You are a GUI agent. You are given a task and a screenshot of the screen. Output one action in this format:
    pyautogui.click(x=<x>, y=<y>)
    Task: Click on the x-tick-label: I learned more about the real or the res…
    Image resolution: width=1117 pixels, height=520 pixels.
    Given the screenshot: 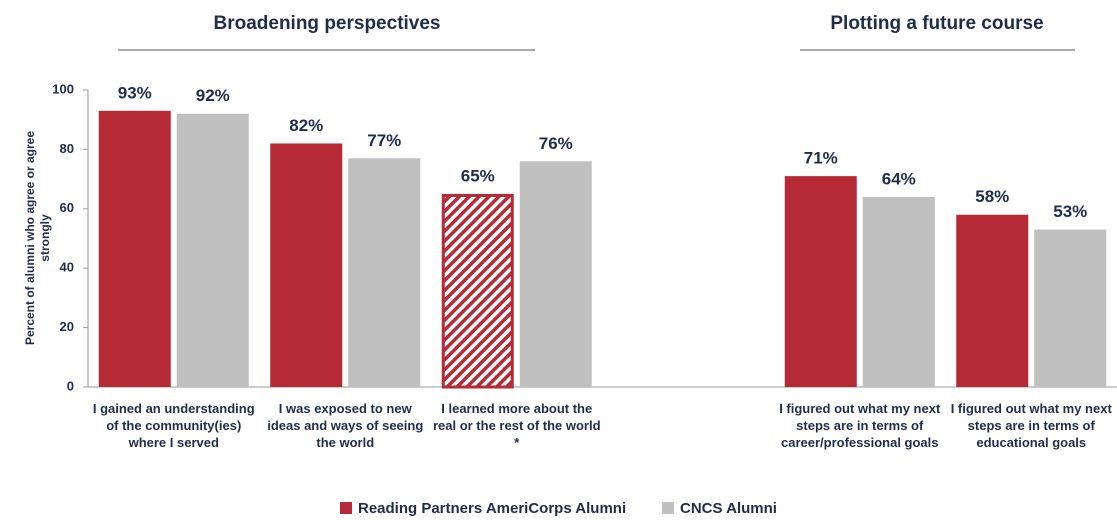 What is the action you would take?
    pyautogui.click(x=516, y=425)
    